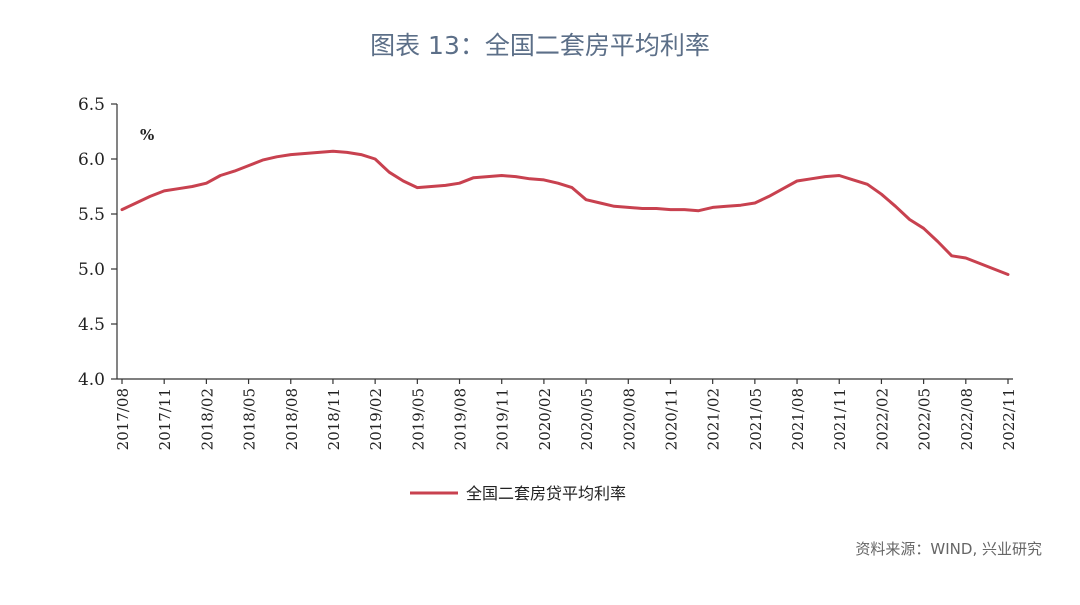 The width and height of the screenshot is (1080, 605). What do you see at coordinates (546, 493) in the screenshot?
I see `legend-label: 全国二套房贷平均利率` at bounding box center [546, 493].